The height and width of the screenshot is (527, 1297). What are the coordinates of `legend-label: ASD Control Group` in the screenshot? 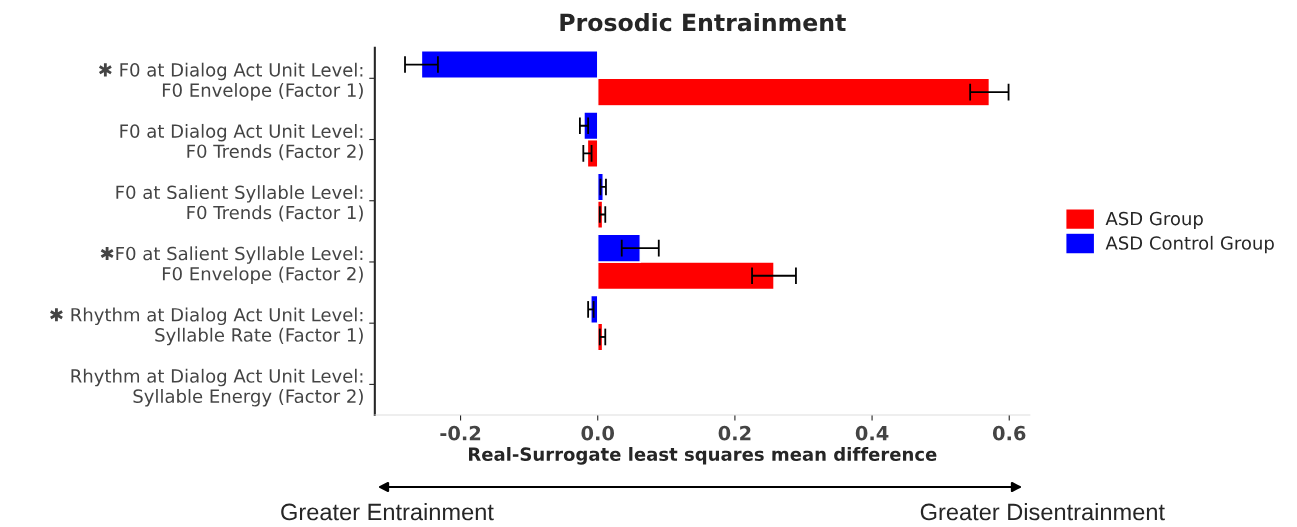 It's located at (1189, 244).